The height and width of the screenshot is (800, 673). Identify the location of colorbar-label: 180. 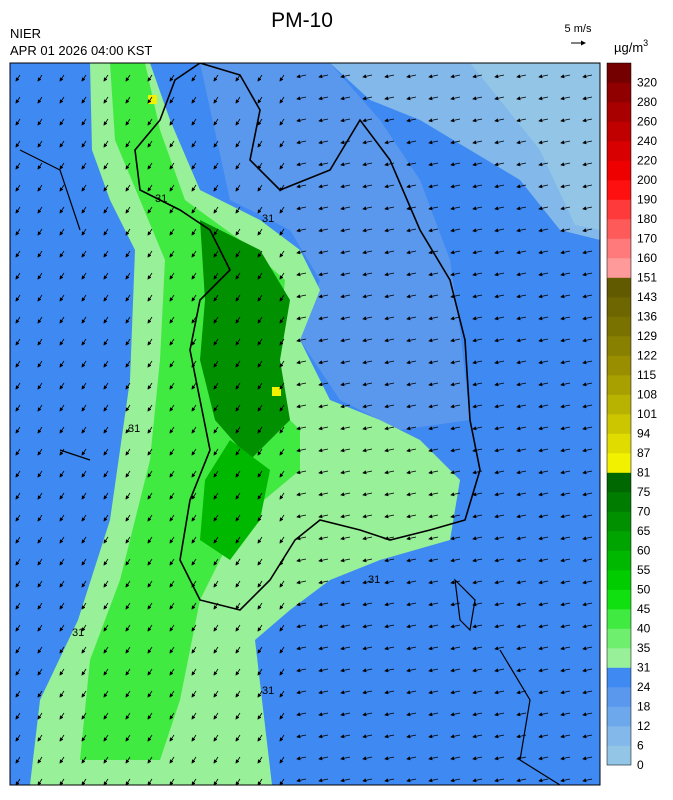
(647, 219).